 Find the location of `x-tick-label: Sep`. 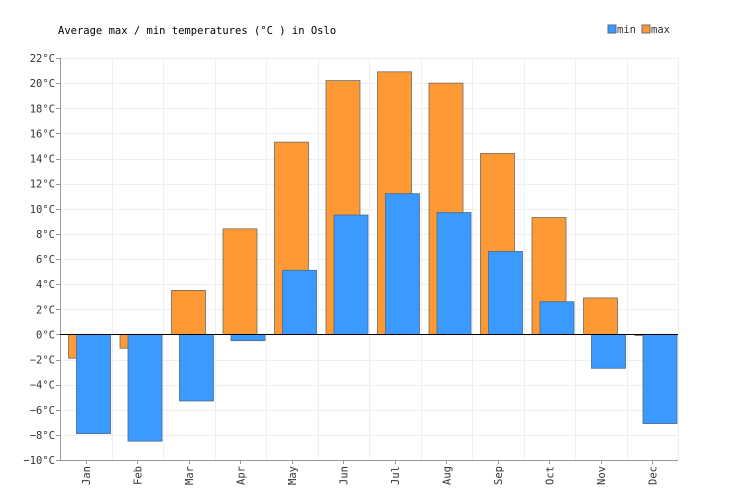

x-tick-label: Sep is located at coordinates (499, 475).